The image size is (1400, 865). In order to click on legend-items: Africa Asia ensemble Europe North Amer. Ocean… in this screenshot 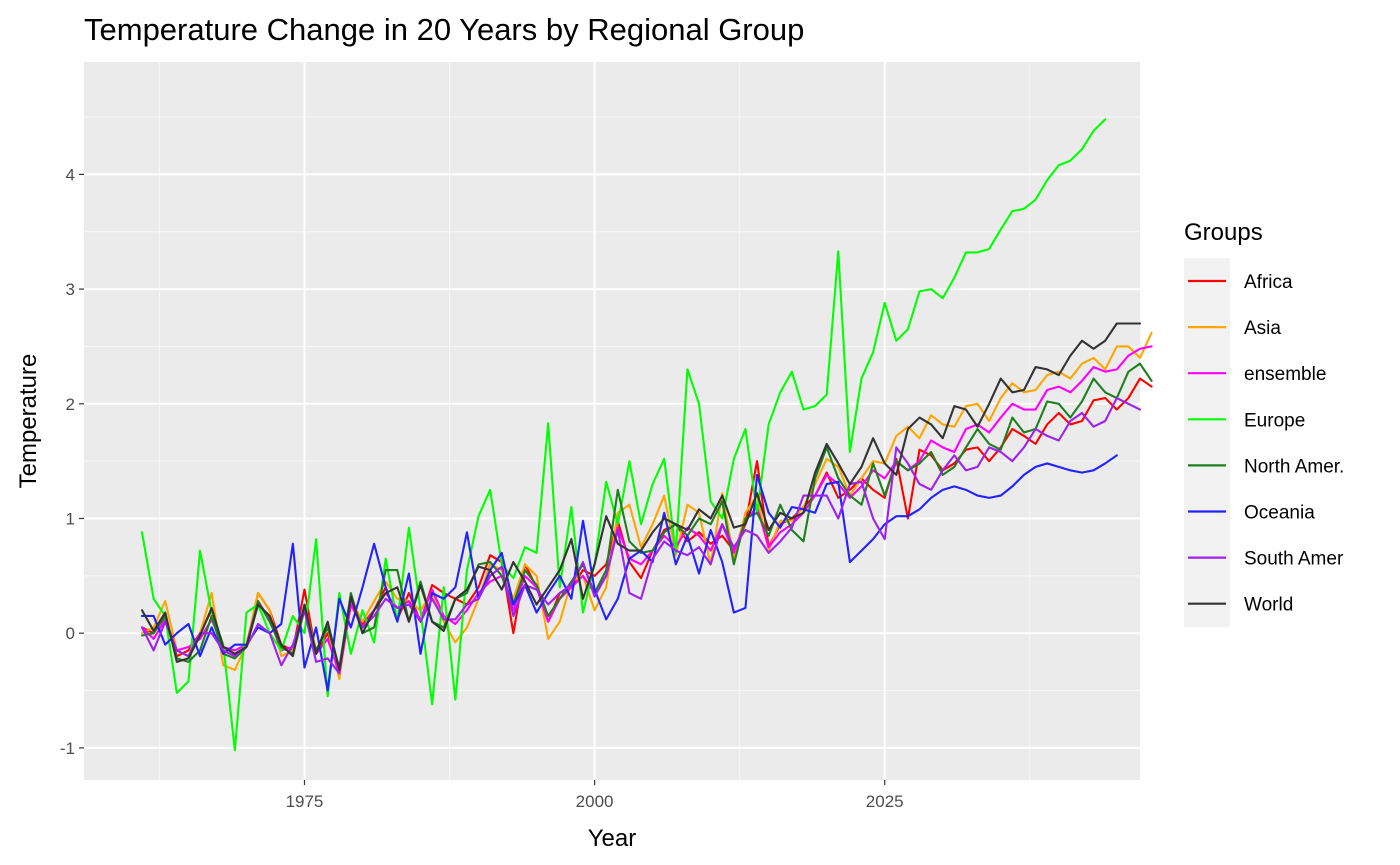, I will do `click(1266, 444)`.